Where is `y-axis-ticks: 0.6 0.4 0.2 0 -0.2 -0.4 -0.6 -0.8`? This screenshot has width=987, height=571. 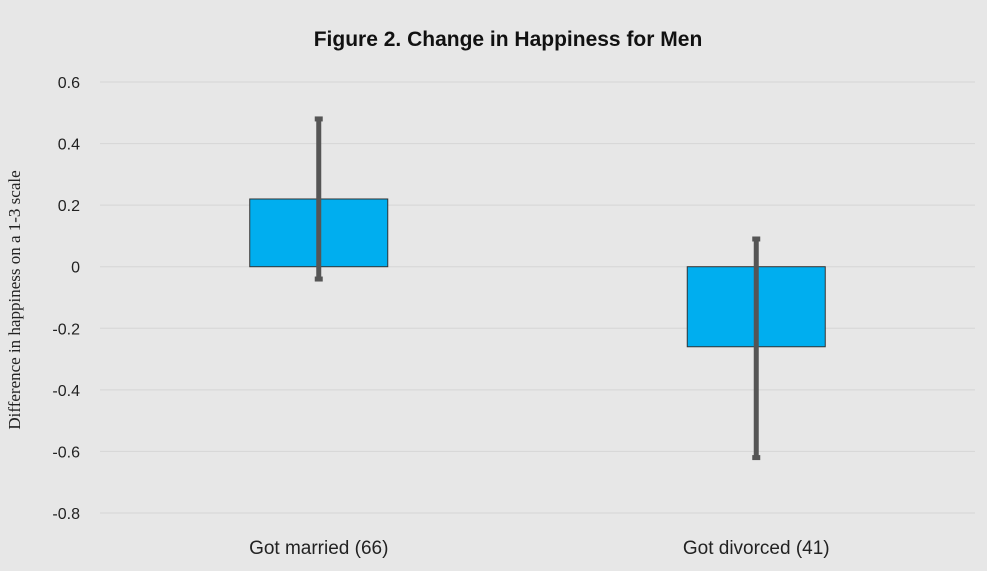 y-axis-ticks: 0.6 0.4 0.2 0 -0.2 -0.4 -0.6 -0.8 is located at coordinates (66, 299).